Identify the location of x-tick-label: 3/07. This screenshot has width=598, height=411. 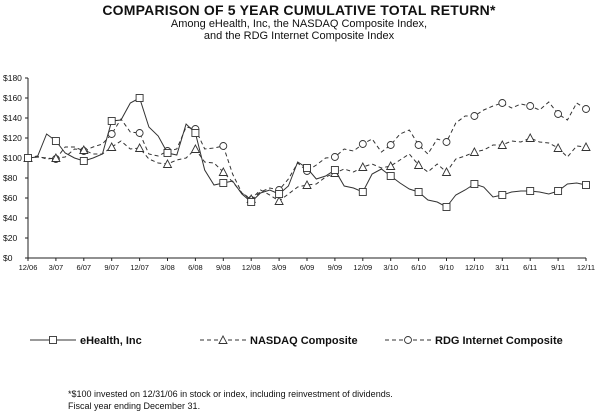
(56, 267).